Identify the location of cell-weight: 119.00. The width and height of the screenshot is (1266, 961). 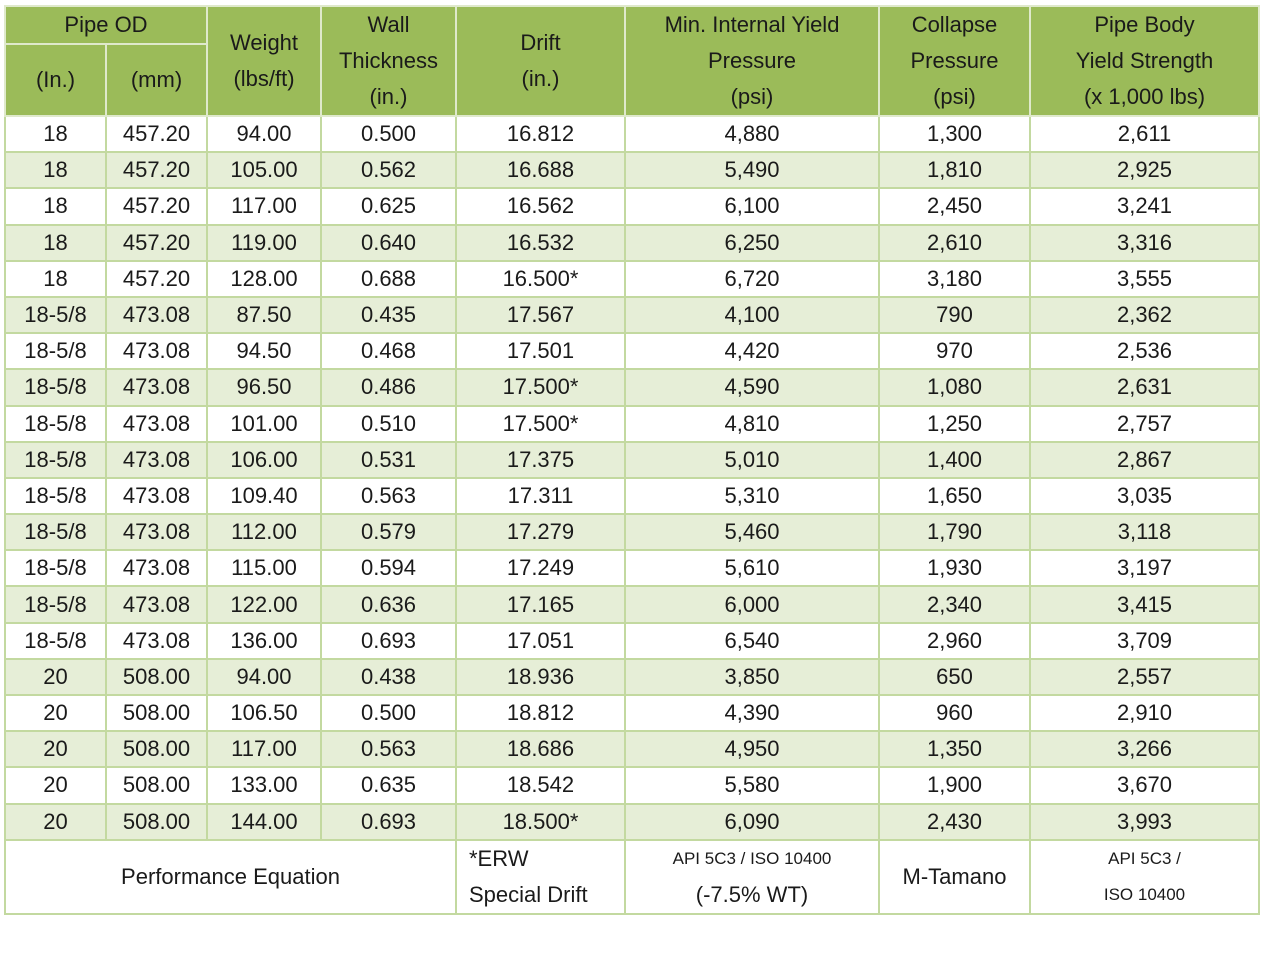
(264, 242).